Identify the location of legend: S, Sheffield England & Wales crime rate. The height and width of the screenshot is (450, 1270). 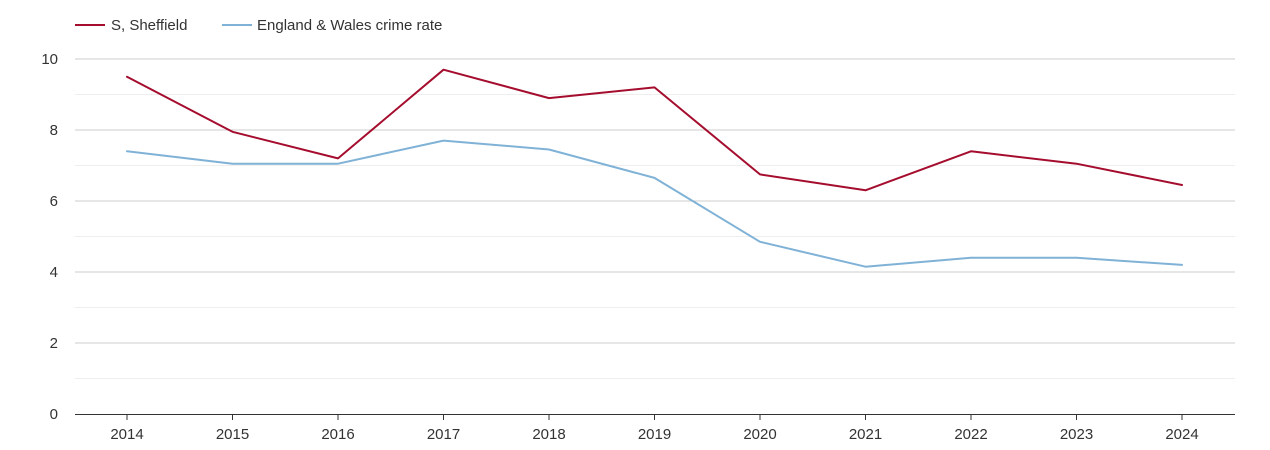
(258, 25).